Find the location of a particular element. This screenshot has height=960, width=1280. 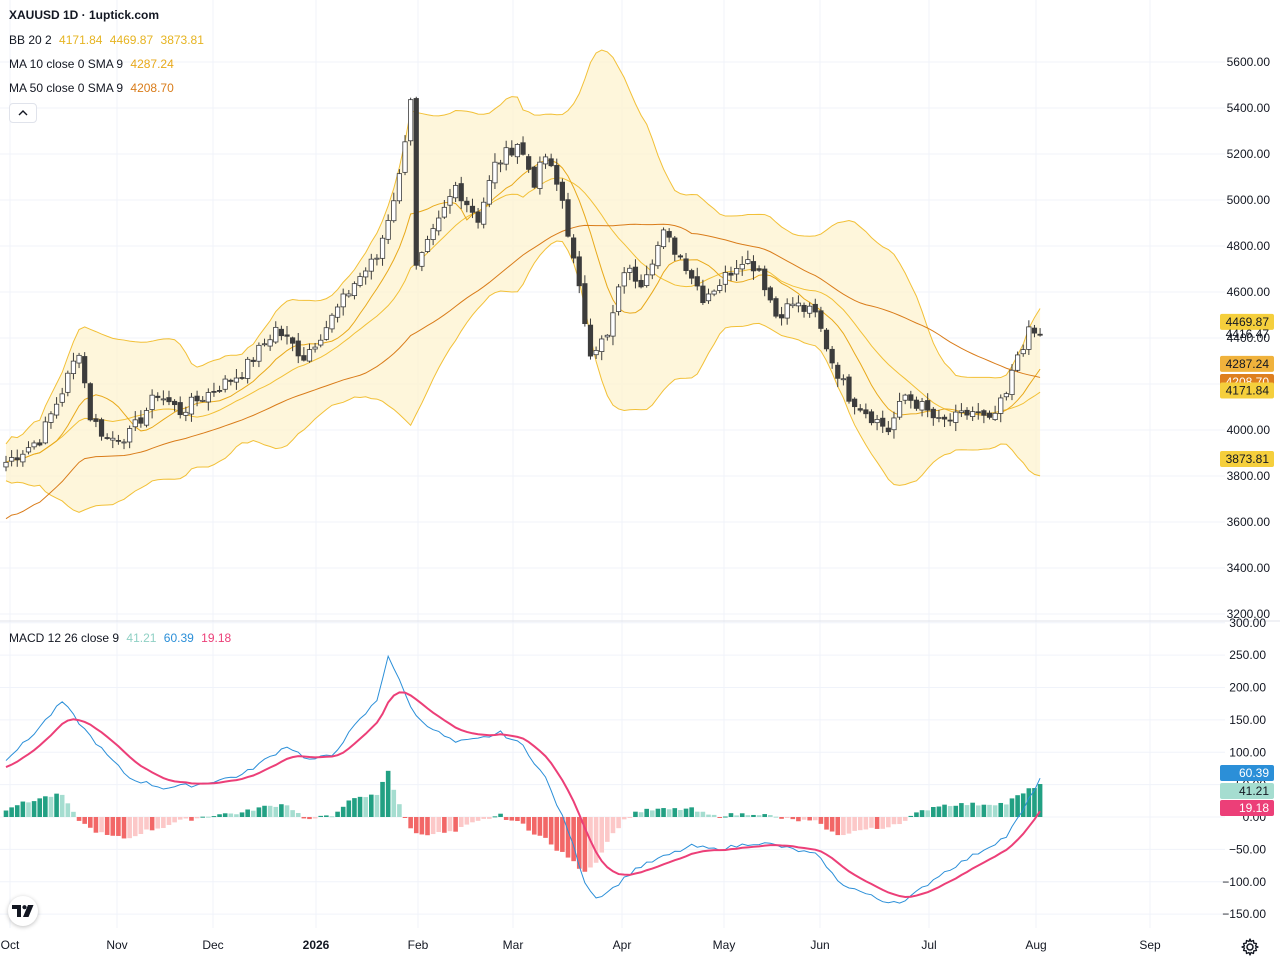

legend-ma50: MA 50 close 0 SMA 9 4208.70 is located at coordinates (91, 88).